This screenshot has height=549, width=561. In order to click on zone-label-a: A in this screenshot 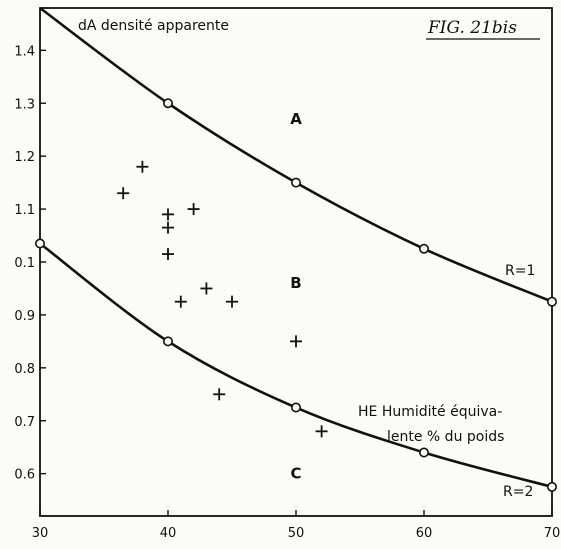, I will do `click(296, 119)`.